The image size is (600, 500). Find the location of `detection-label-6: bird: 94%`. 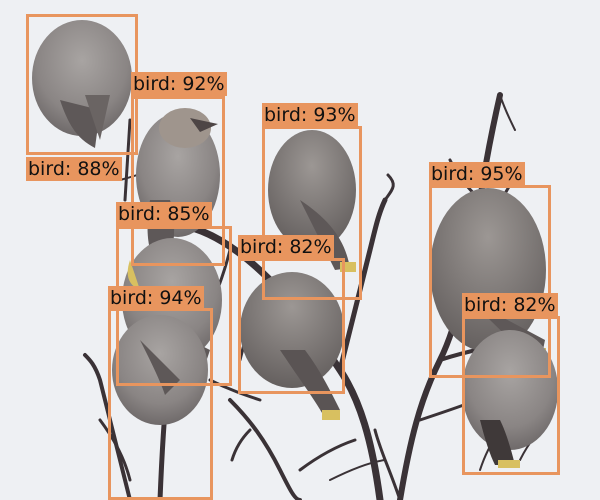

detection-label-6: bird: 94% is located at coordinates (156, 298).